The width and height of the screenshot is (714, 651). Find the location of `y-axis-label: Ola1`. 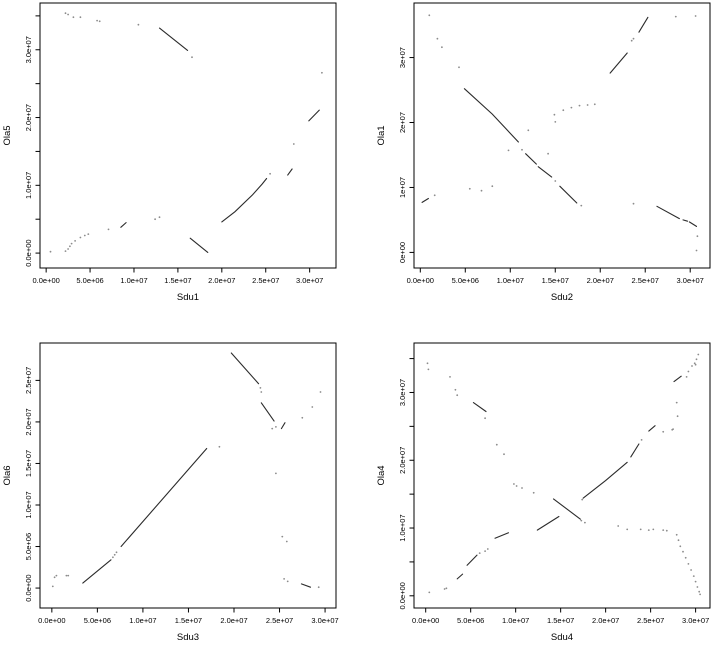

y-axis-label: Ola1 is located at coordinates (381, 135).